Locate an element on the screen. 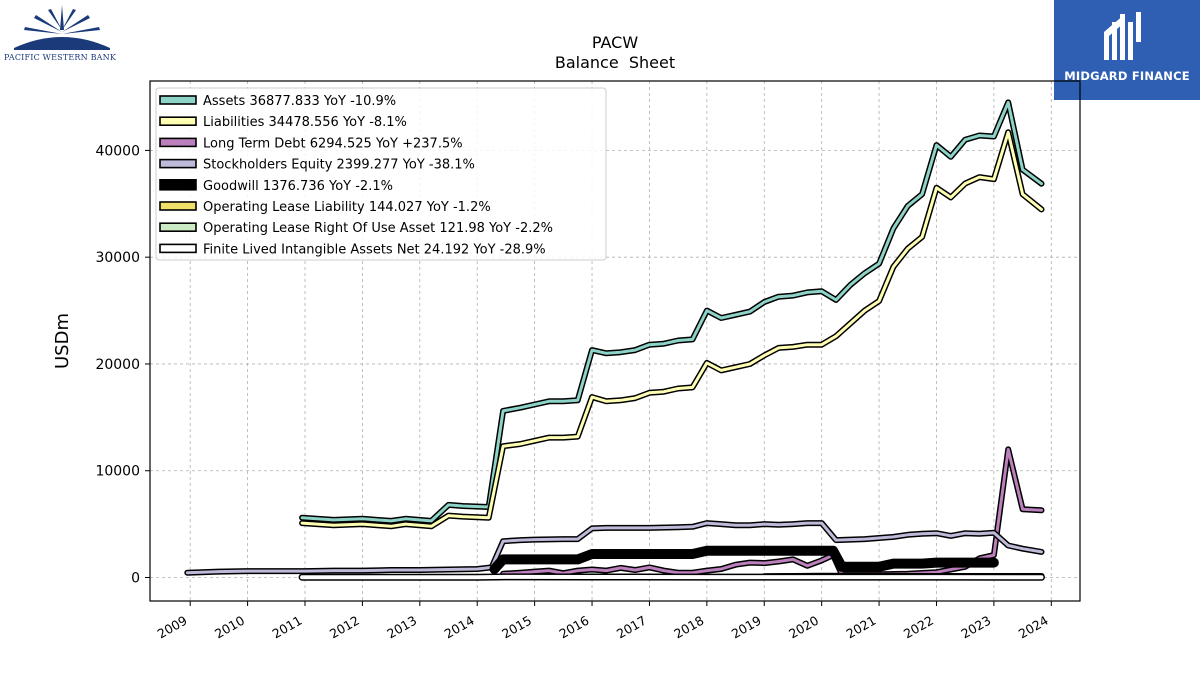 This screenshot has height=675, width=1200. x-tick-label-2024: 2024 is located at coordinates (1033, 627).